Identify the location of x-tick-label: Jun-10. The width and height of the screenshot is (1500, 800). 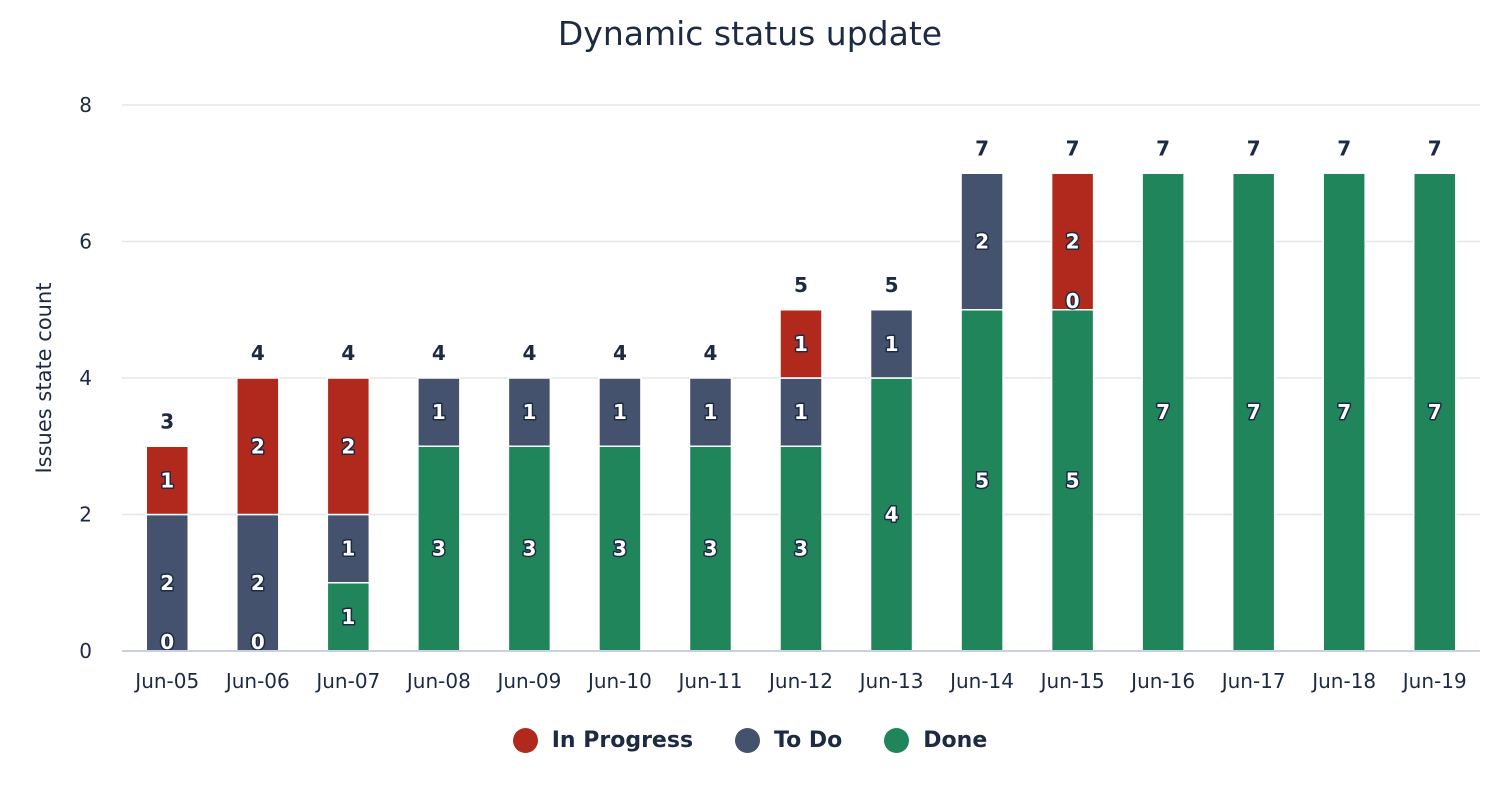
(619, 681).